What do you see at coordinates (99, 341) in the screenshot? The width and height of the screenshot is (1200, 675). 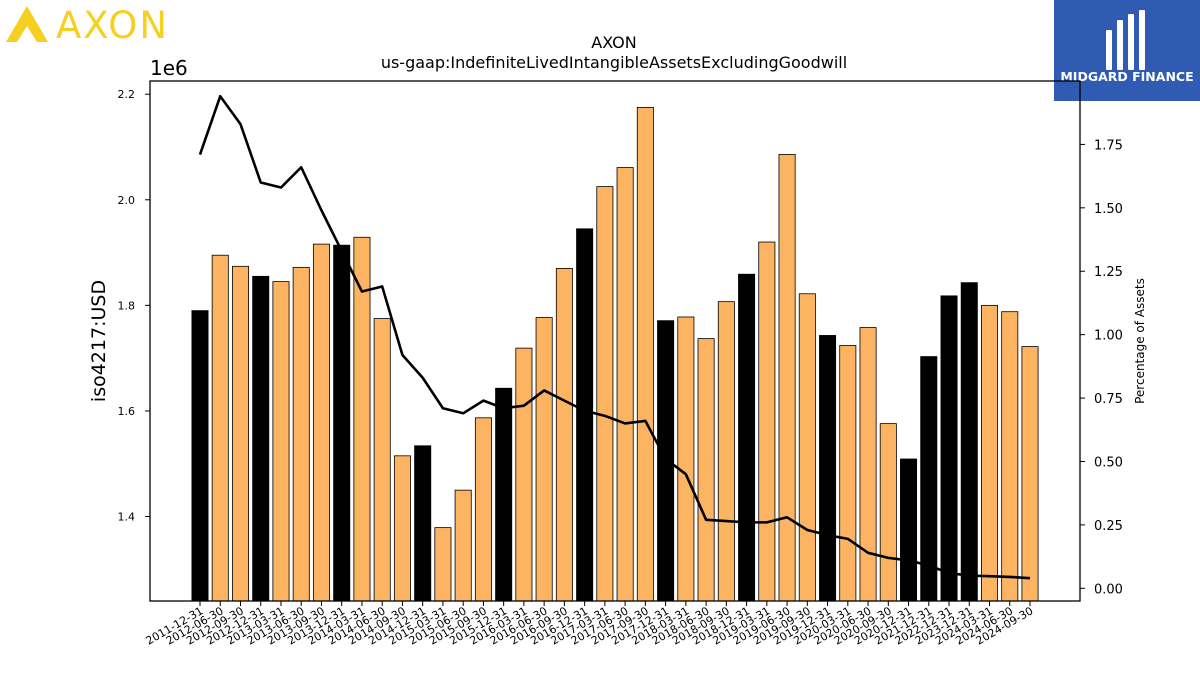 I see `y-axis-label-left: iso4217:USD` at bounding box center [99, 341].